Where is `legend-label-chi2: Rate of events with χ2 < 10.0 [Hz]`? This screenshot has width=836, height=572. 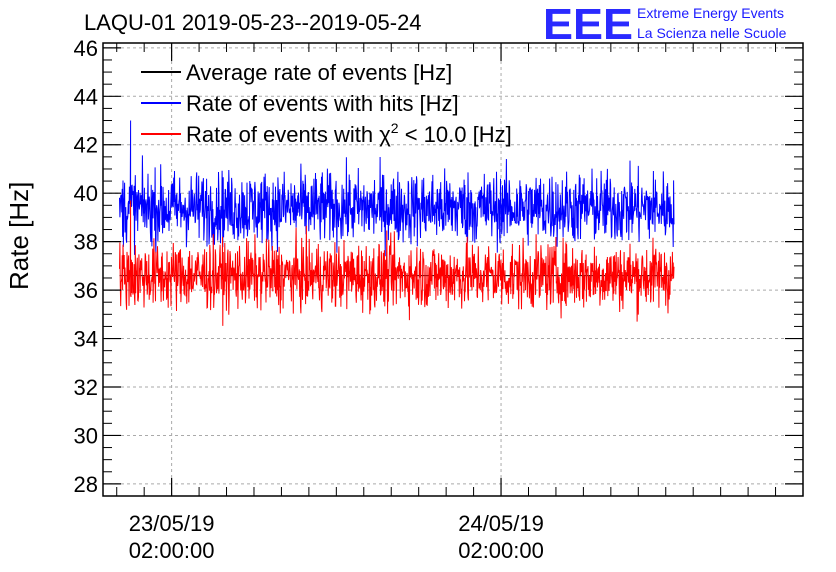 legend-label-chi2: Rate of events with χ2 < 10.0 [Hz] is located at coordinates (349, 133).